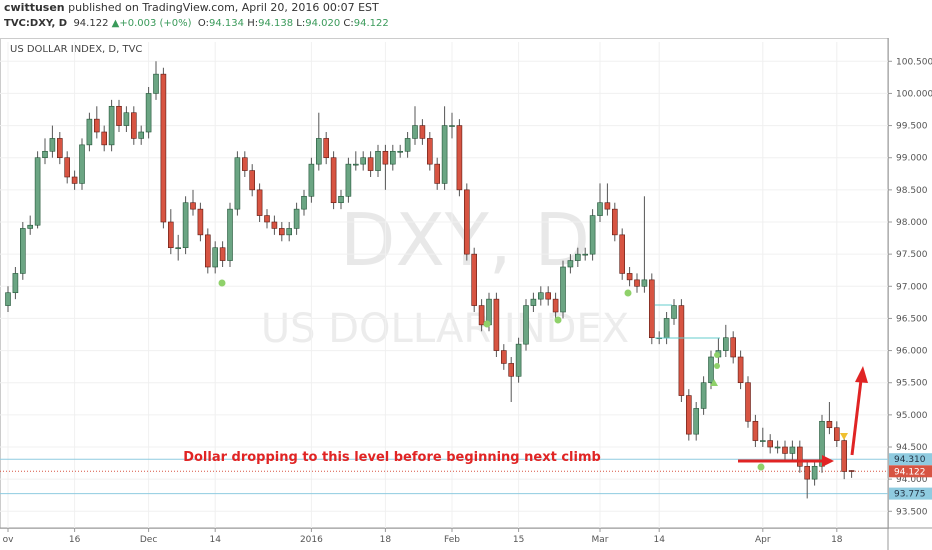  What do you see at coordinates (912, 223) in the screenshot?
I see `y-tick-label: 98.000` at bounding box center [912, 223].